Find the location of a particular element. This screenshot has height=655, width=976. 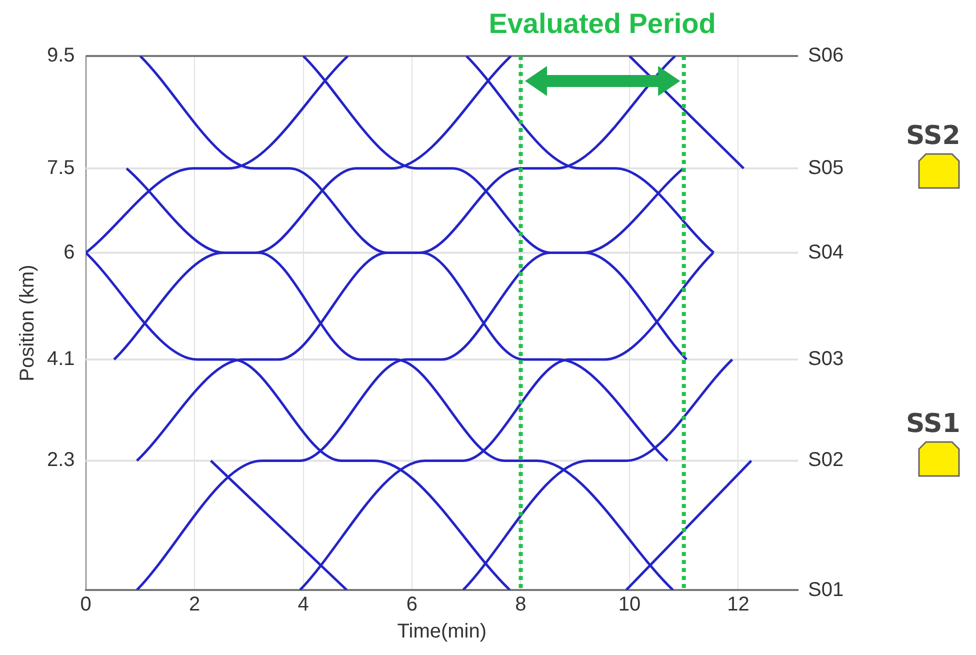

y-tick-label: 2.3 is located at coordinates (60, 460).